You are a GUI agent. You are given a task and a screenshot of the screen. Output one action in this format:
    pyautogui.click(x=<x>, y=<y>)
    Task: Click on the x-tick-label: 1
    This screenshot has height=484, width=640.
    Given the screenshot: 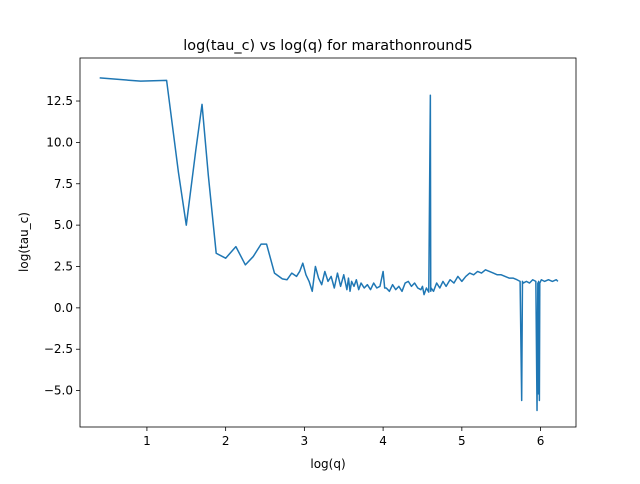 What is the action you would take?
    pyautogui.click(x=147, y=441)
    